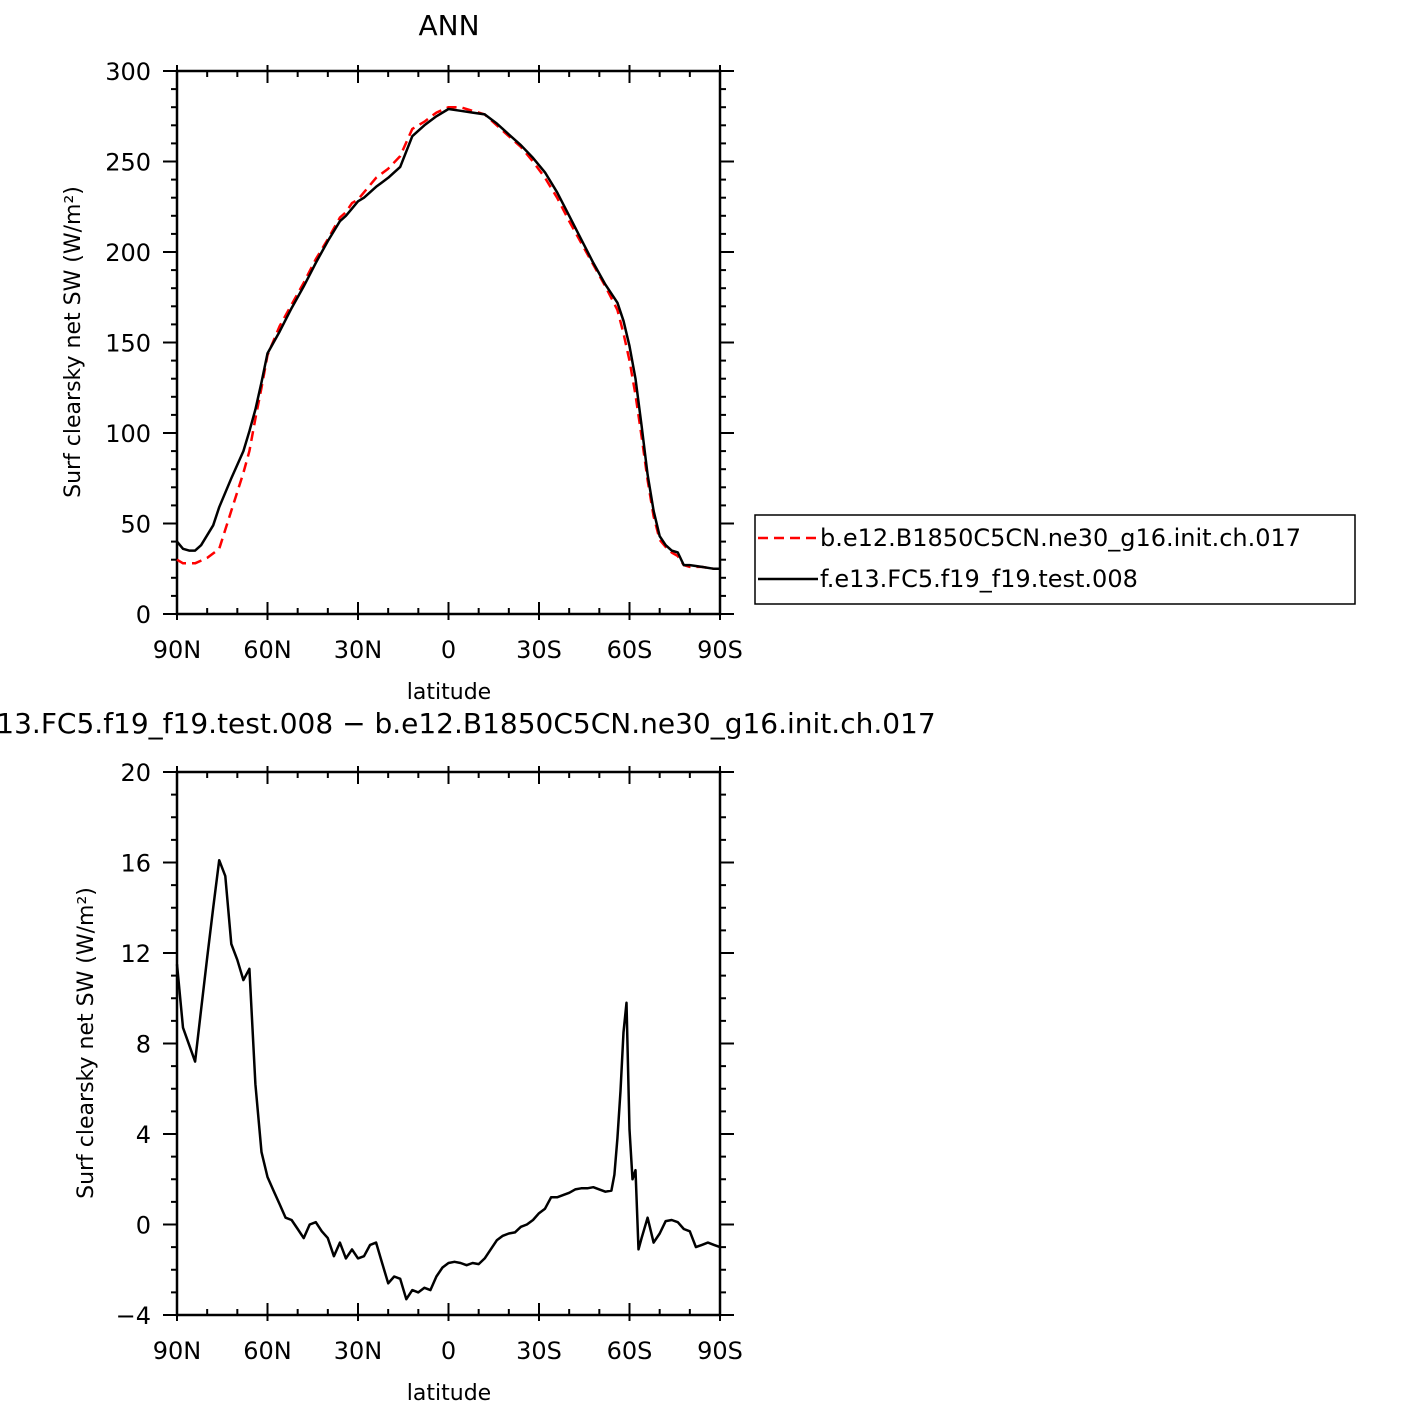 The height and width of the screenshot is (1413, 1413). What do you see at coordinates (448, 650) in the screenshot?
I see `top-x-tick-label: 0` at bounding box center [448, 650].